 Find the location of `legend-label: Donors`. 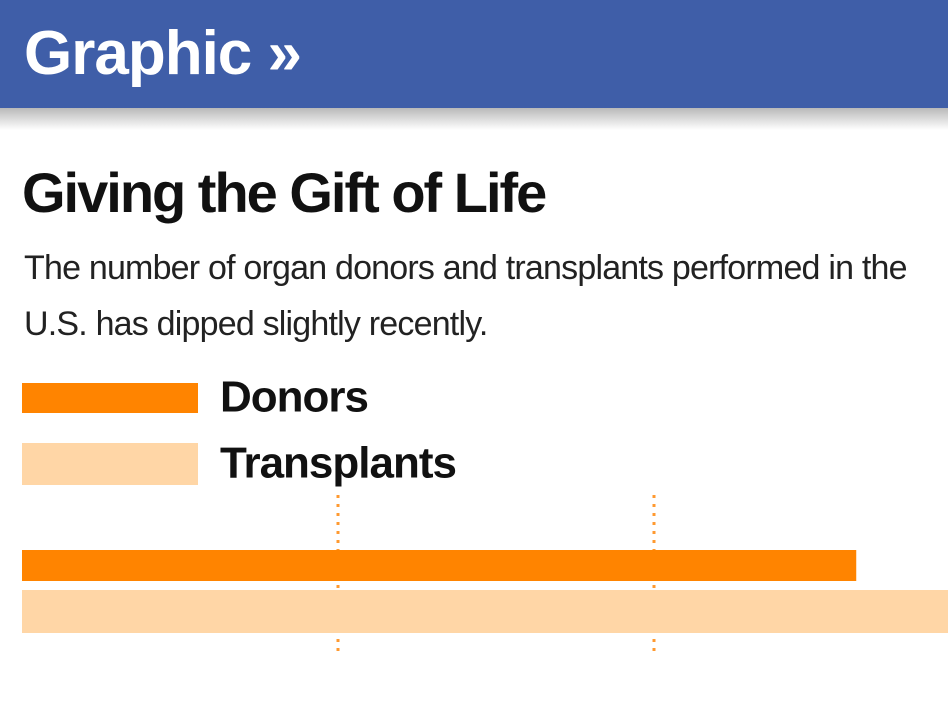

legend-label: Donors is located at coordinates (294, 397).